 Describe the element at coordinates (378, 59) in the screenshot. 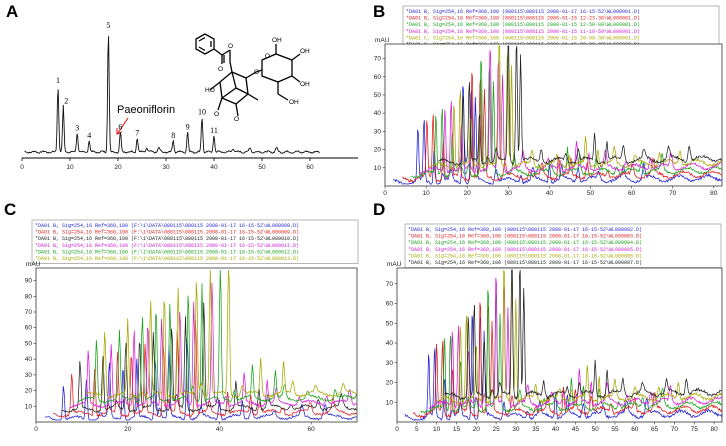

I see `y-tick-label: 70` at that location.